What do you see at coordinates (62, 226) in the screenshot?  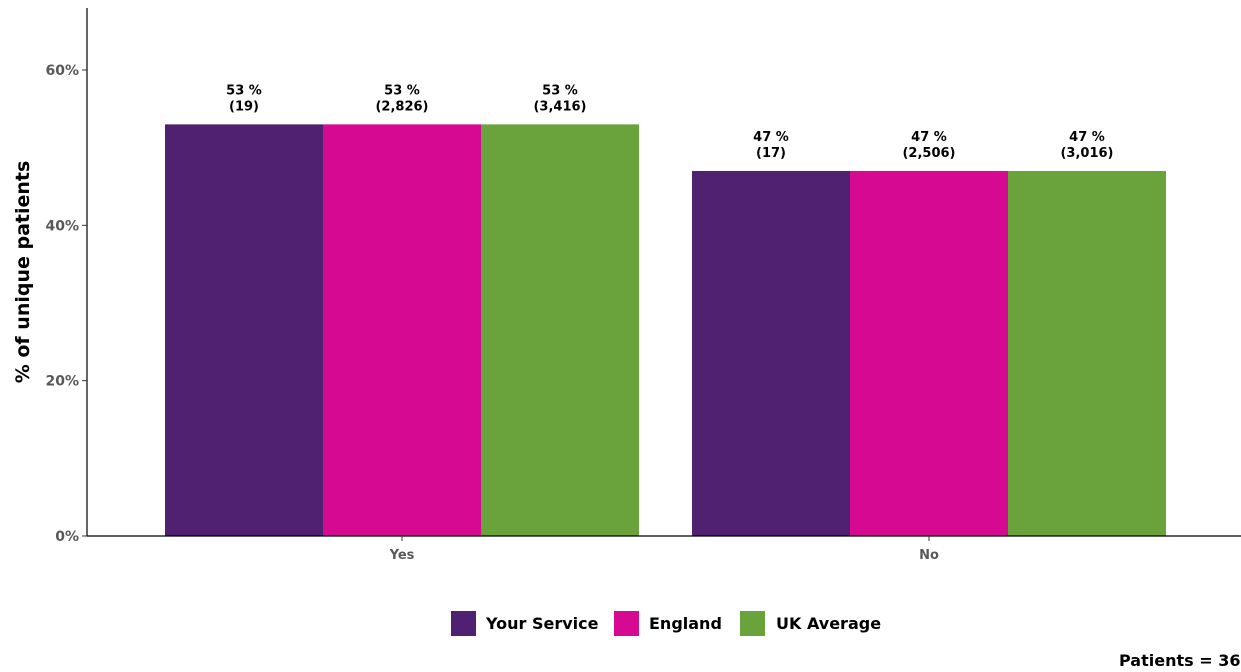 I see `y-tick-label: 40%` at bounding box center [62, 226].